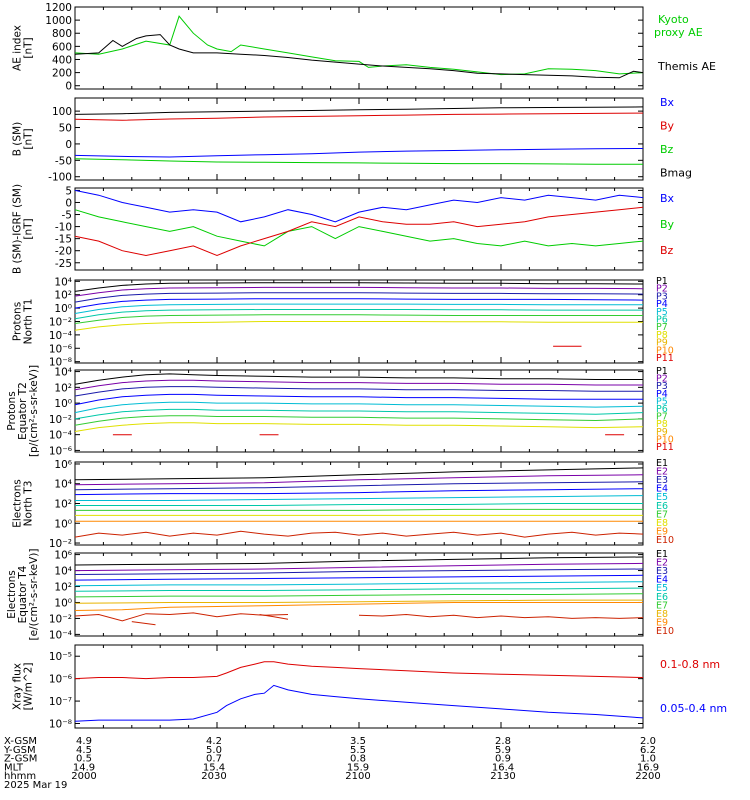 Image resolution: width=750 pixels, height=800 pixels. I want to click on series-line-e6, so click(359, 589).